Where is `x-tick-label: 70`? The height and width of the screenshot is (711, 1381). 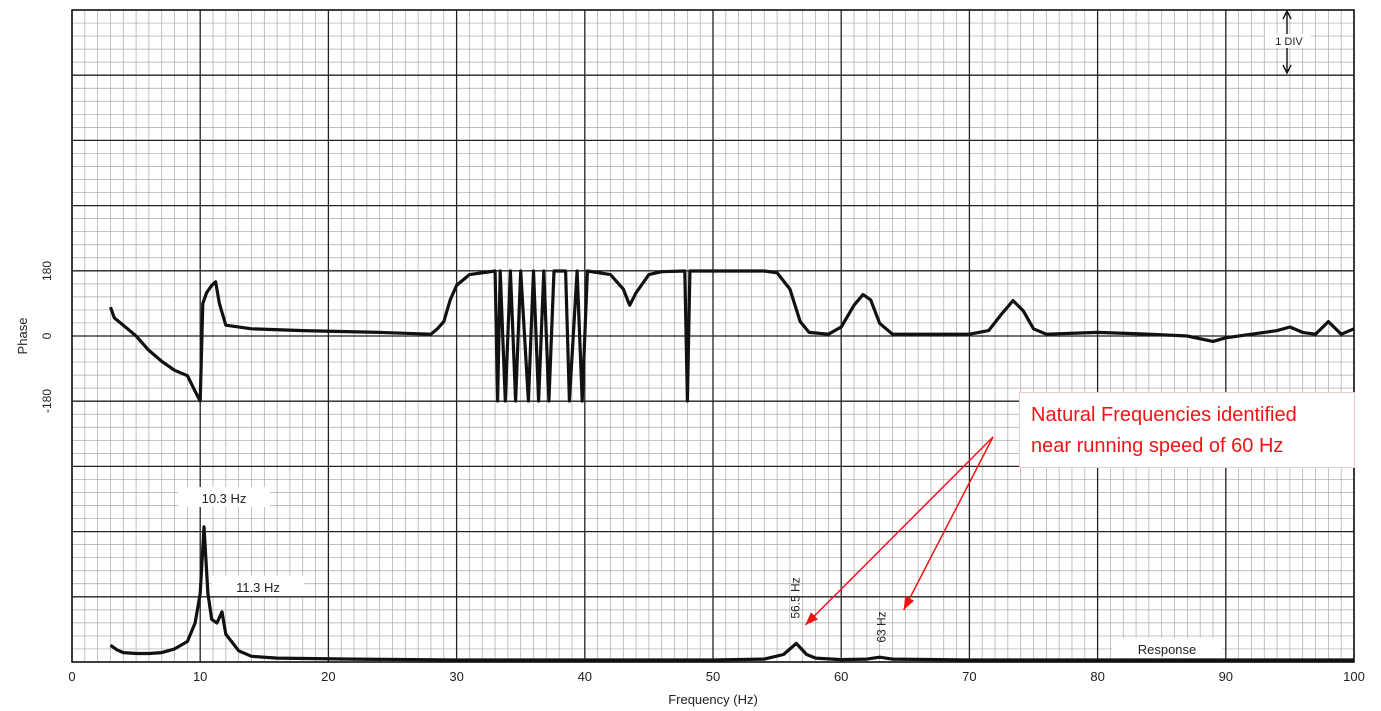 x-tick-label: 70 is located at coordinates (969, 676).